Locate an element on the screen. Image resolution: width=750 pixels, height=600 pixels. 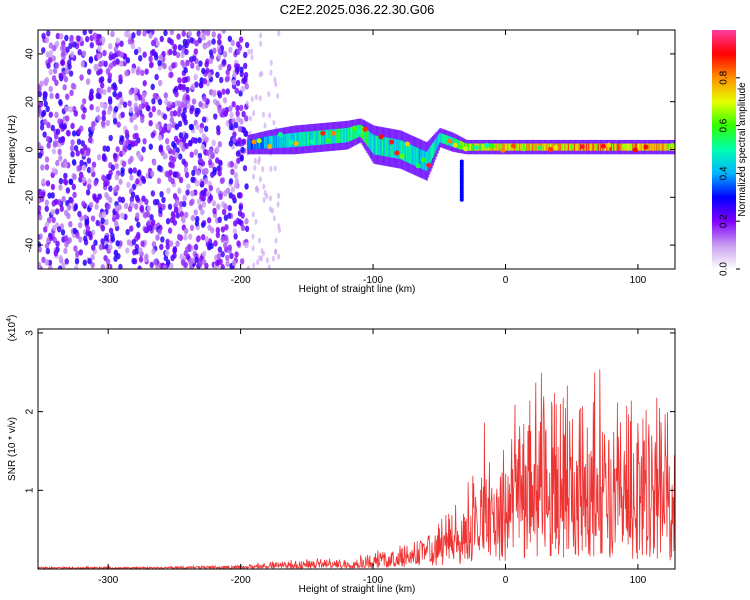
colorbar-tick-label: 0.0 is located at coordinates (724, 269).